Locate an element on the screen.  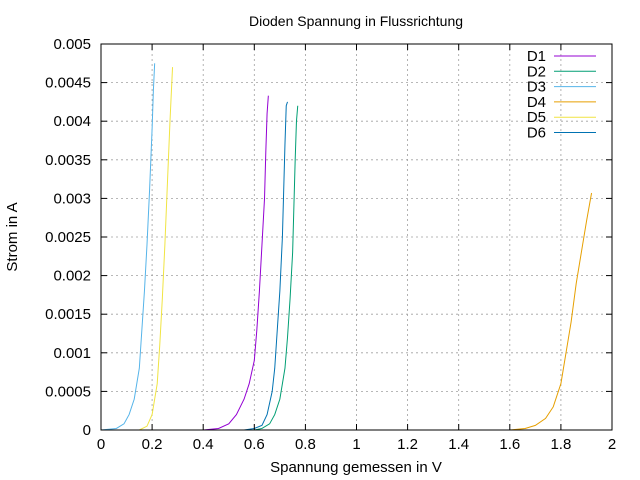
x-tick-label: 1.4 is located at coordinates (458, 444).